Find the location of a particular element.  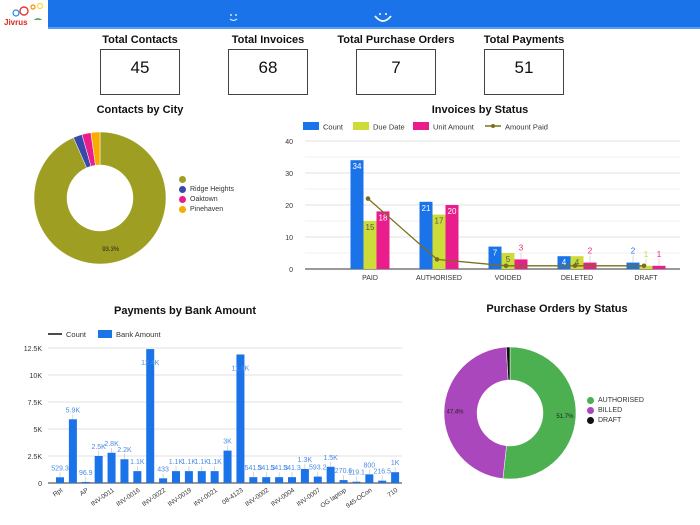

data-label: 2 is located at coordinates (633, 251).